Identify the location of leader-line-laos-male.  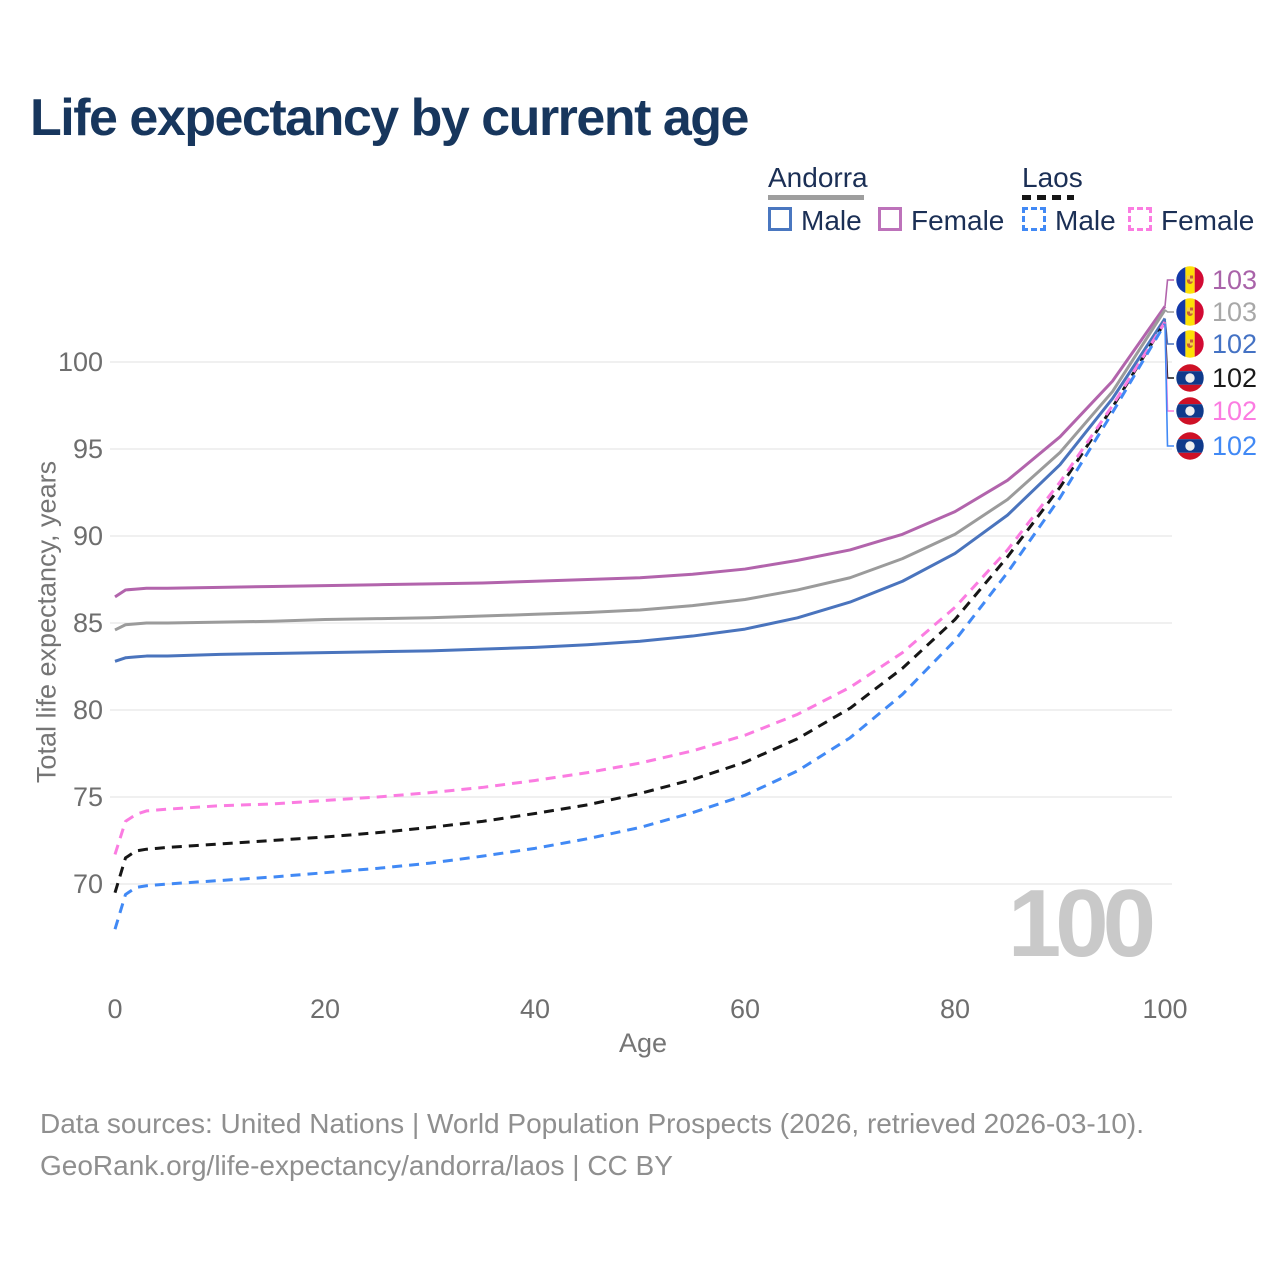
(1169, 385).